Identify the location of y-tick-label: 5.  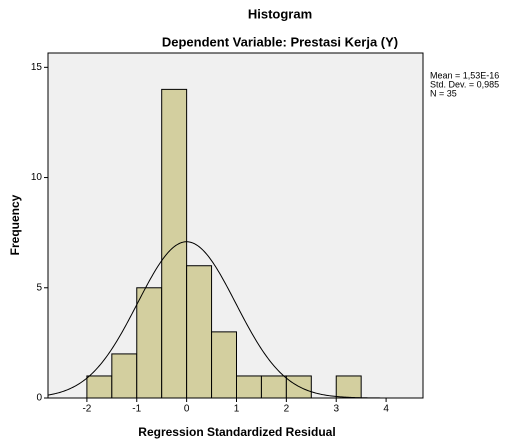
(39, 287).